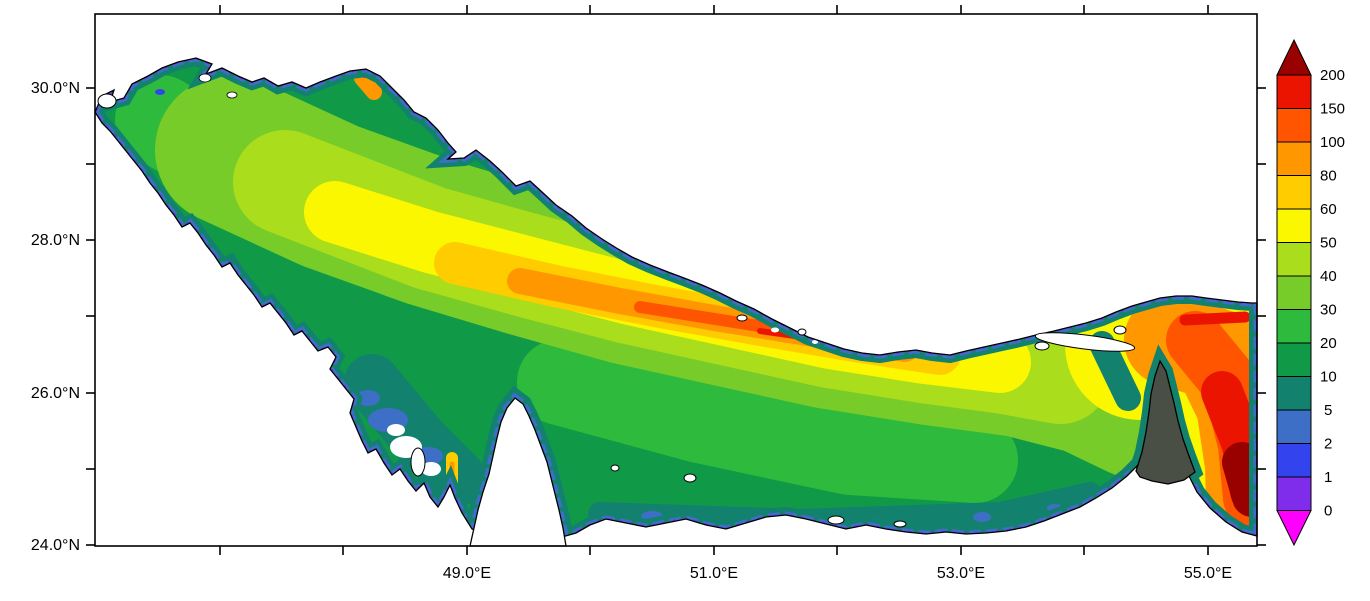 The width and height of the screenshot is (1370, 601). I want to click on musandam-peninsula, so click(1165, 422).